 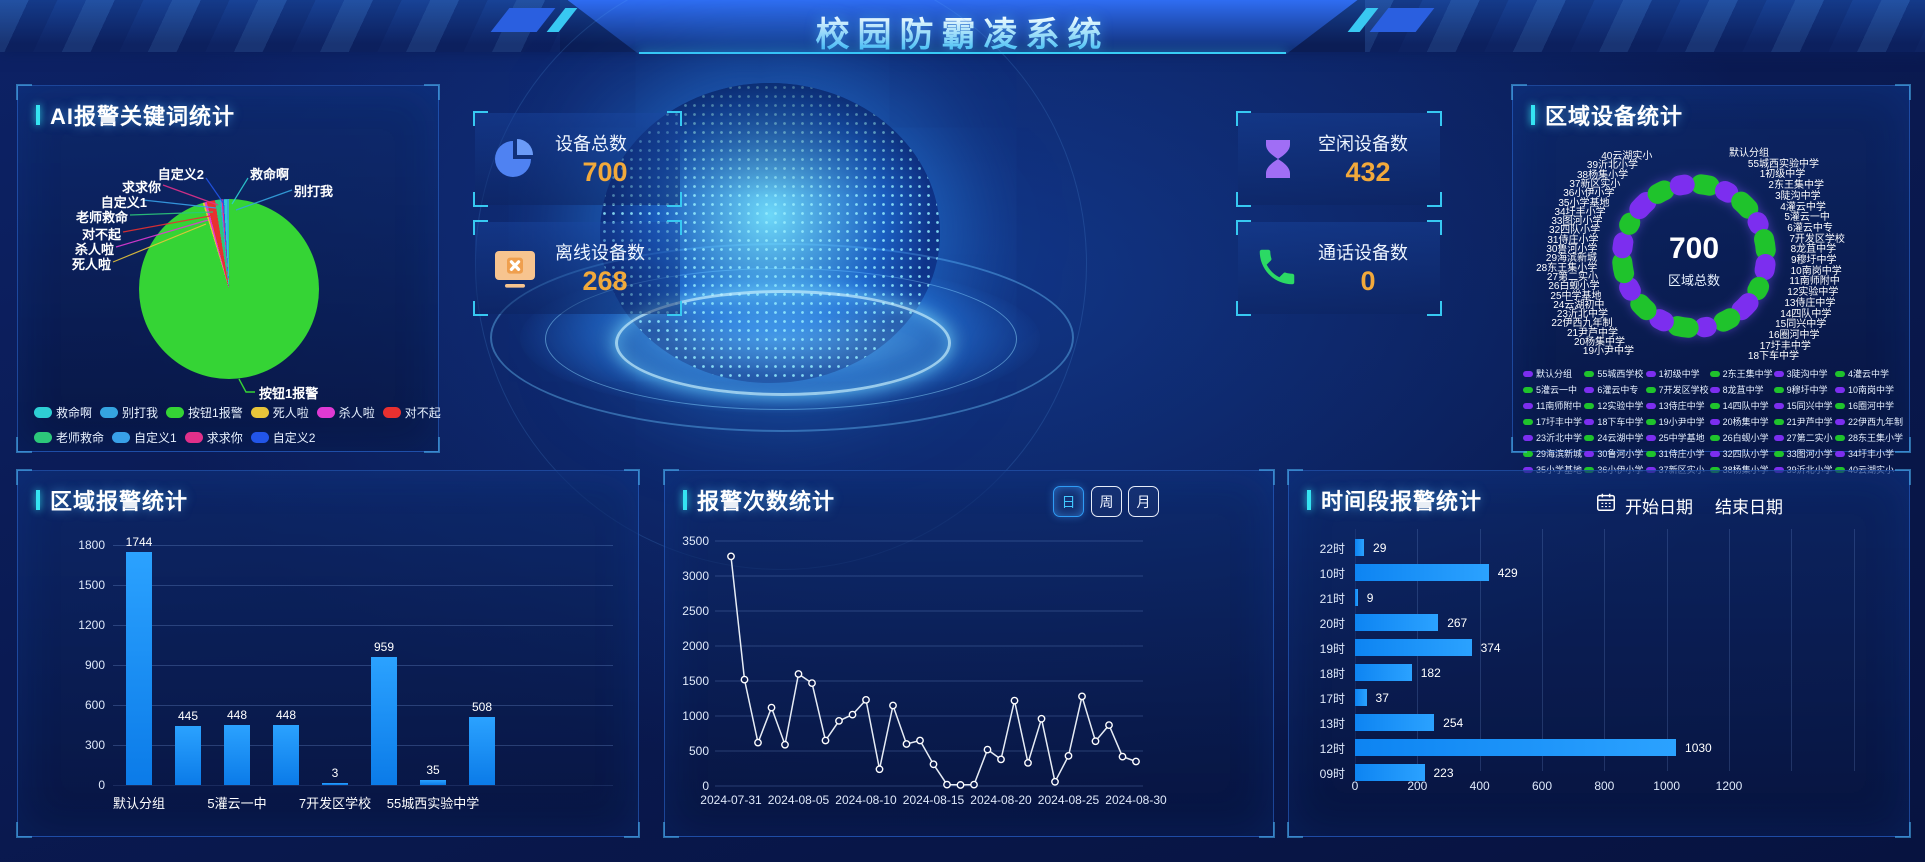 What do you see at coordinates (1614, 421) in the screenshot?
I see `legend-item: 18下车中学` at bounding box center [1614, 421].